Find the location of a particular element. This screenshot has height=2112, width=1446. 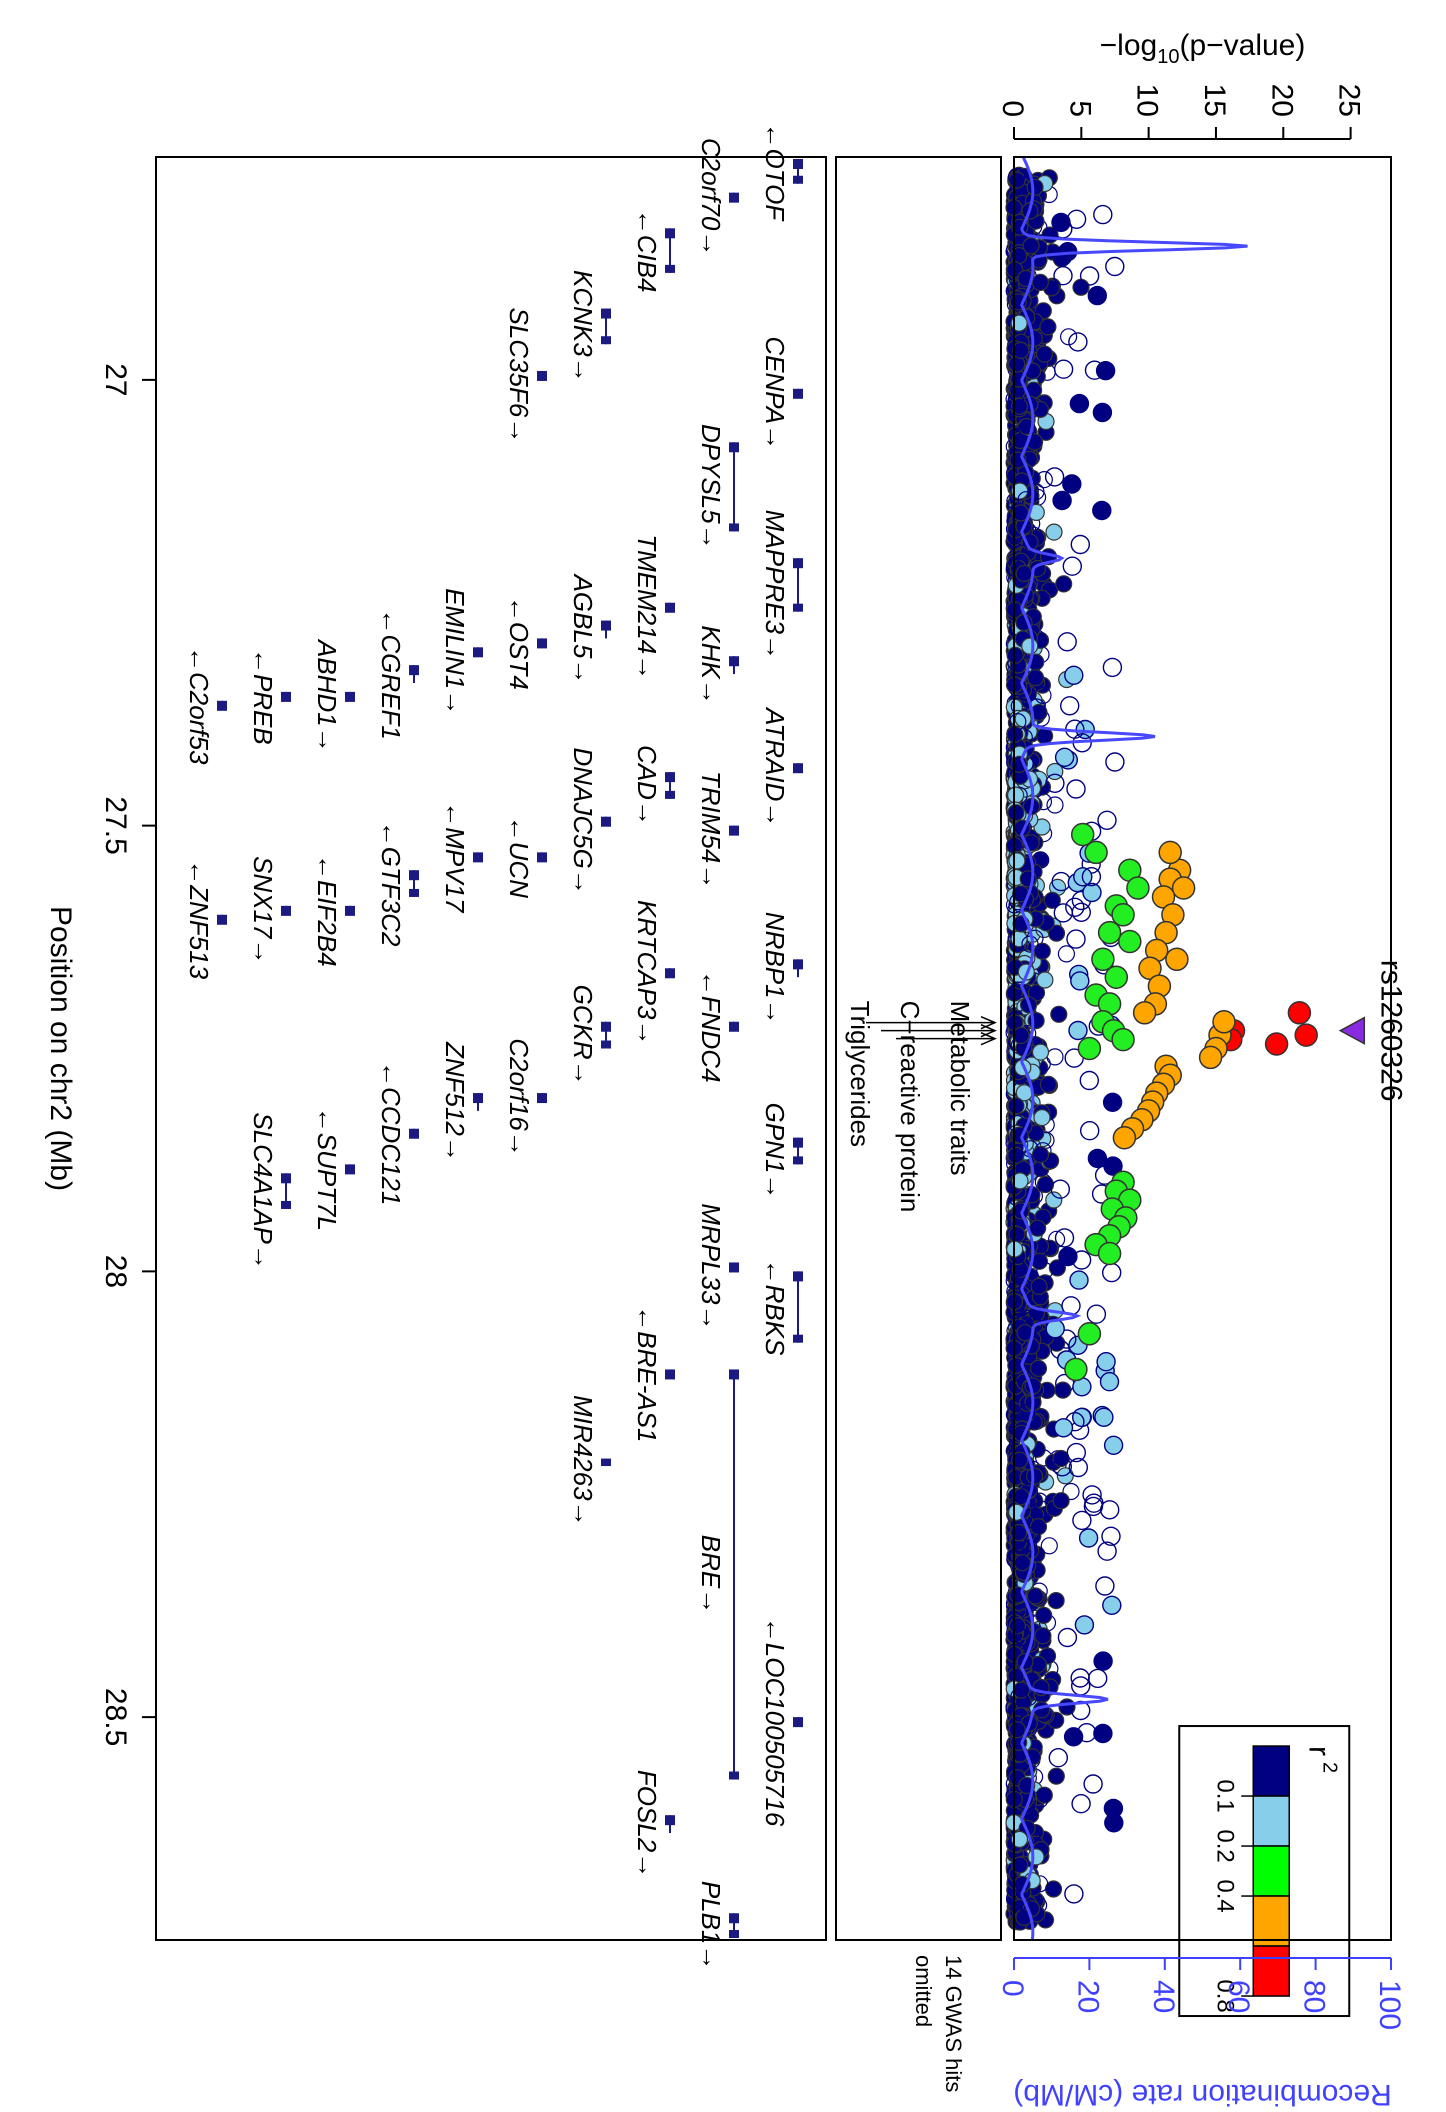

gene-label: ←OTOF is located at coordinates (775, 172).